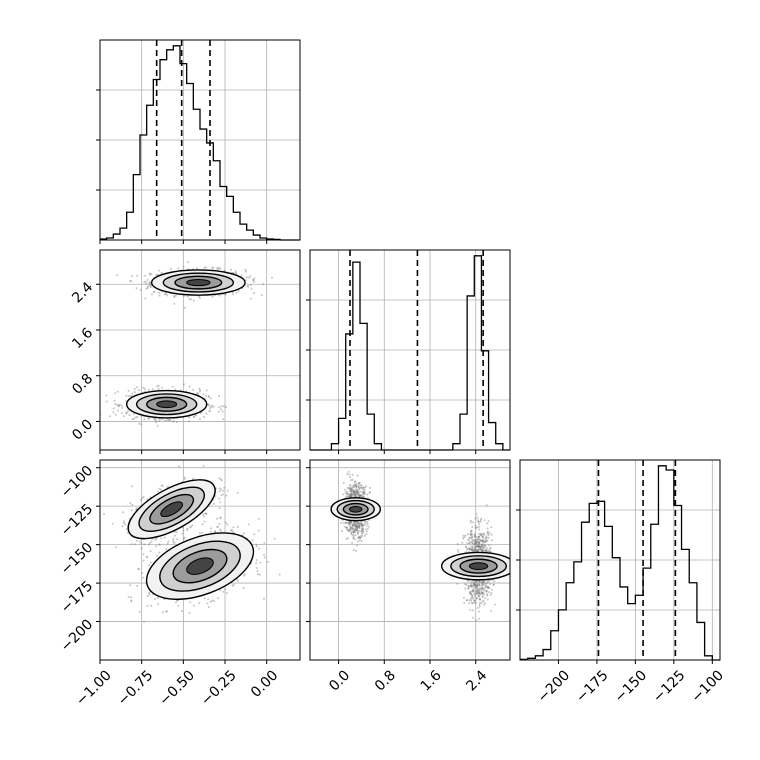  I want to click on histogram-step-p2, so click(620, 563).